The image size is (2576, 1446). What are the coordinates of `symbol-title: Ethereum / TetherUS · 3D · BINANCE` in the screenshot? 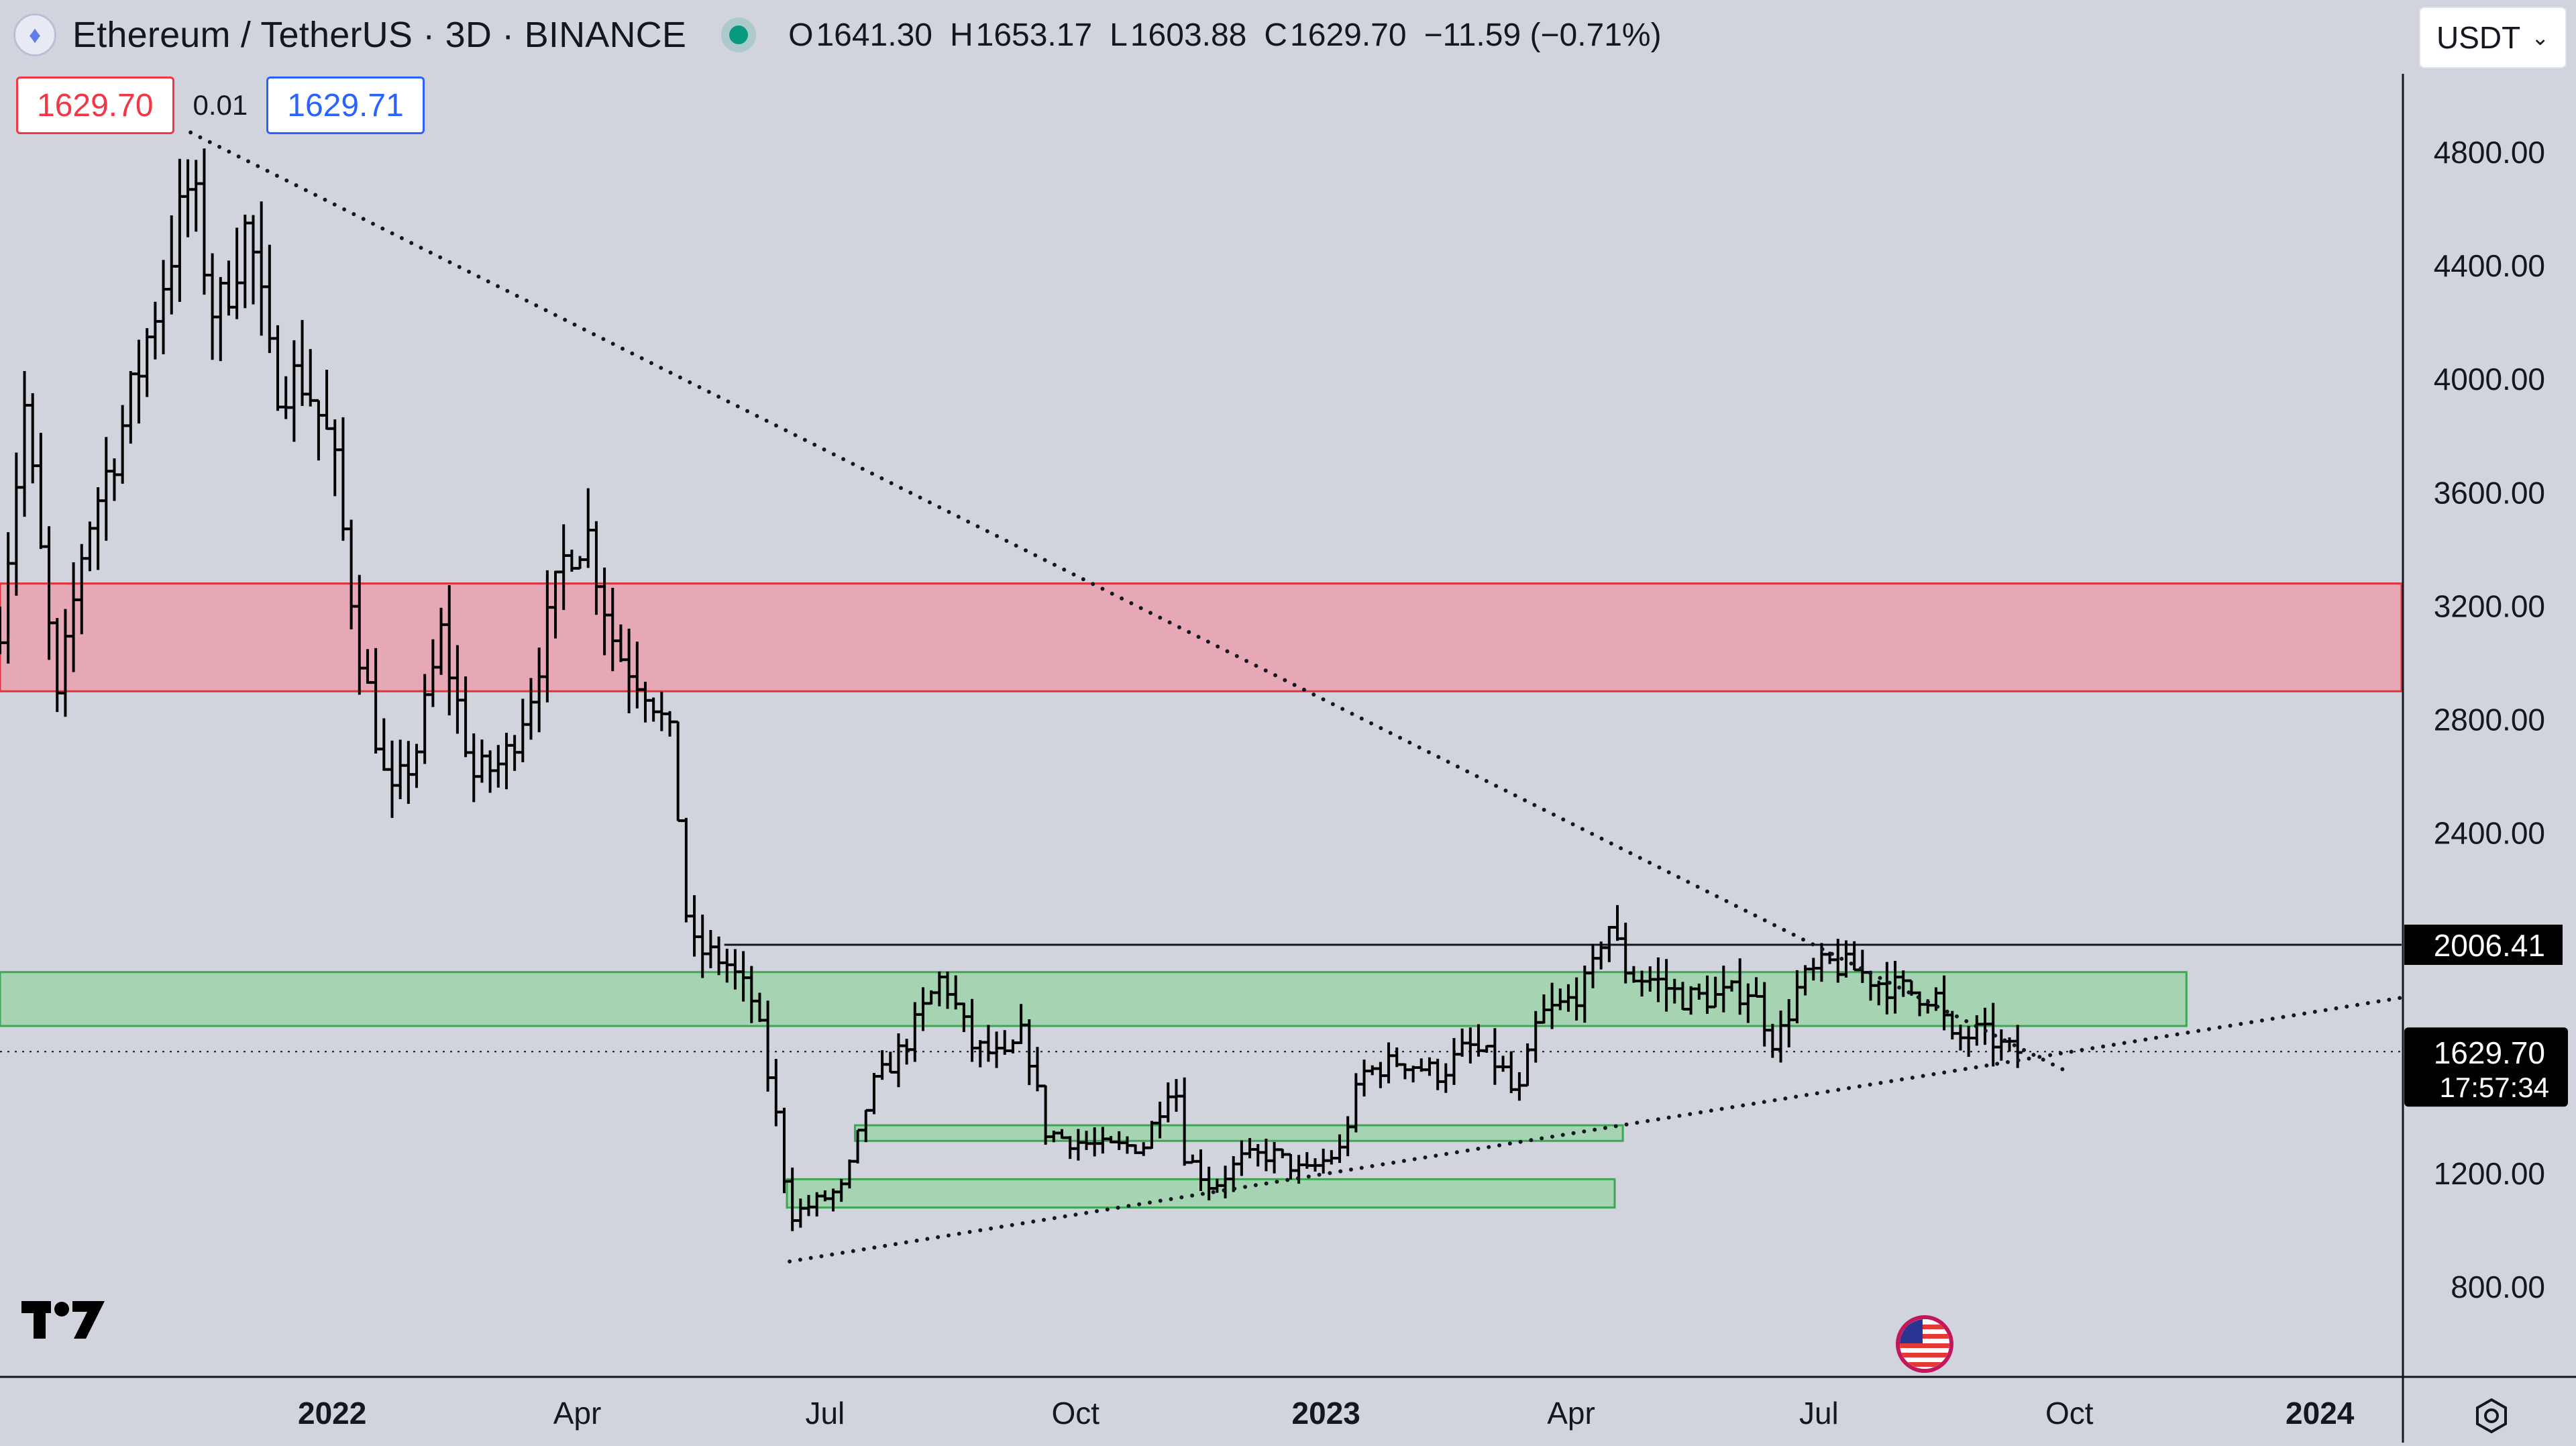 It's located at (379, 35).